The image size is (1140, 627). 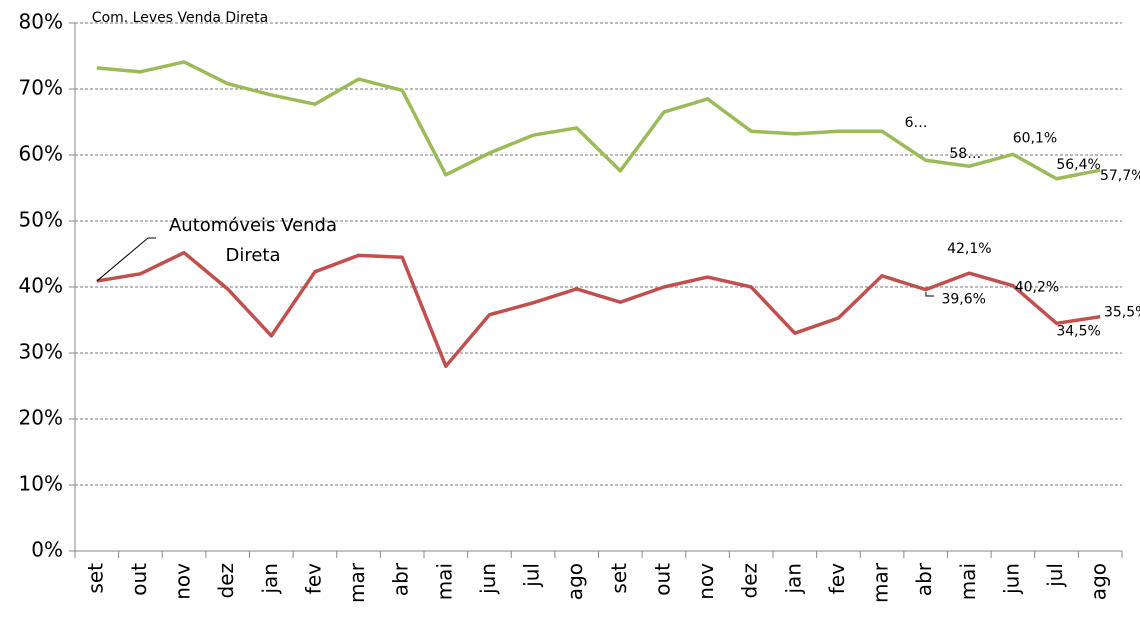 What do you see at coordinates (180, 18) in the screenshot?
I see `series-label: Com. Leves Venda Direta` at bounding box center [180, 18].